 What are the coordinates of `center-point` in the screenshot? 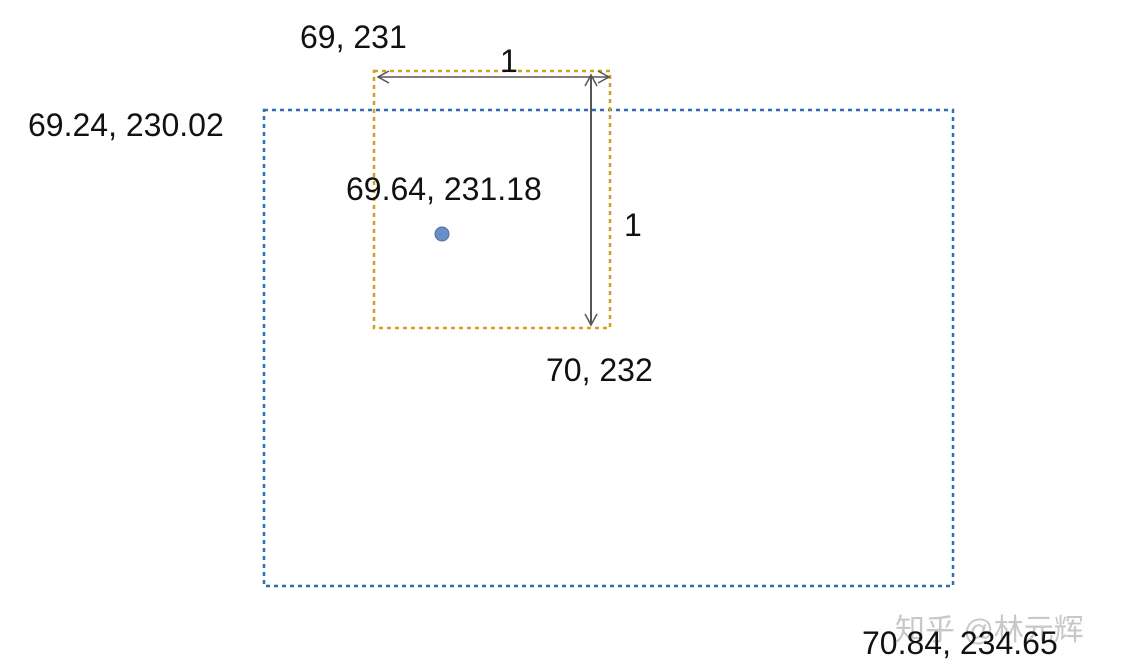 It's located at (442, 234).